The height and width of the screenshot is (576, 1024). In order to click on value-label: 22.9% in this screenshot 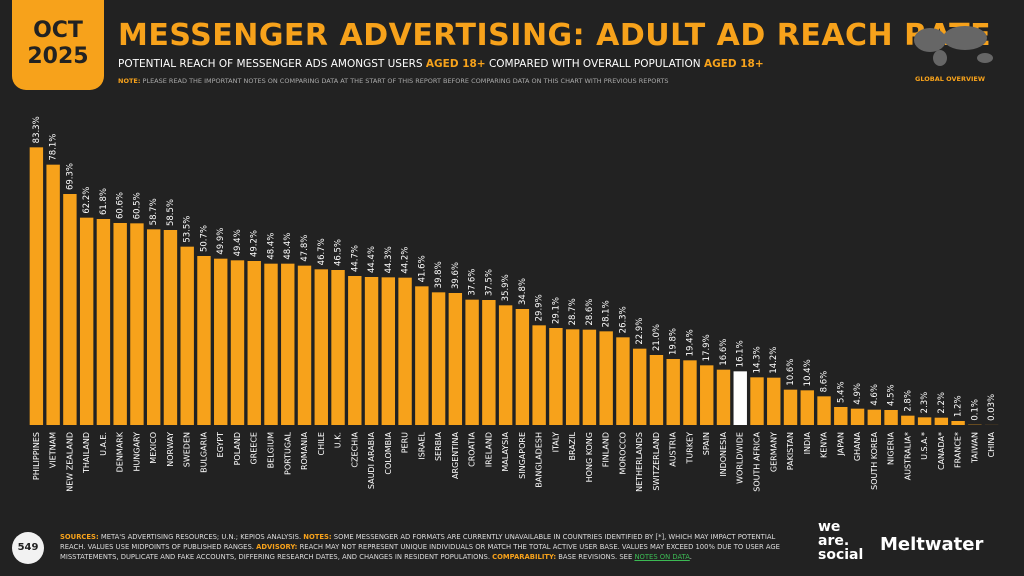, I will do `click(640, 331)`.